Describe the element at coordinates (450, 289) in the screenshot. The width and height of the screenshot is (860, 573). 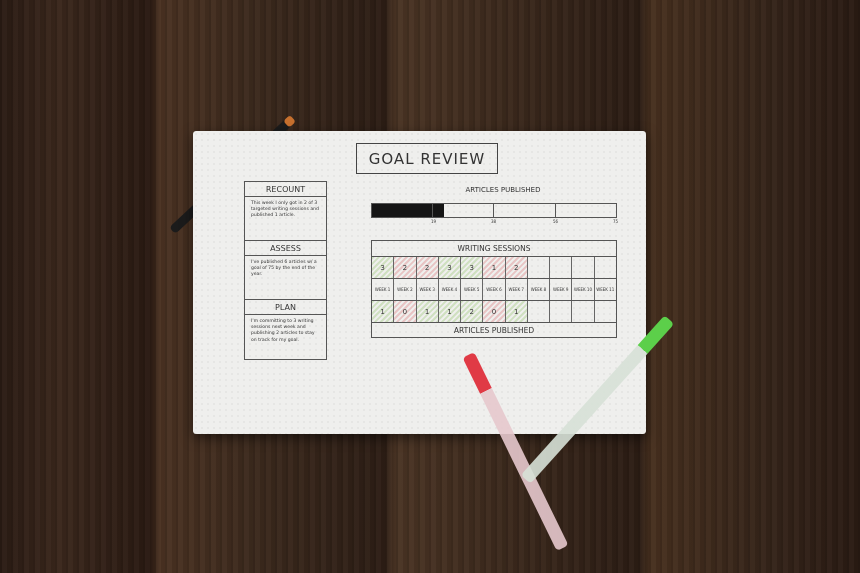
I see `week-label: WEEK 4` at that location.